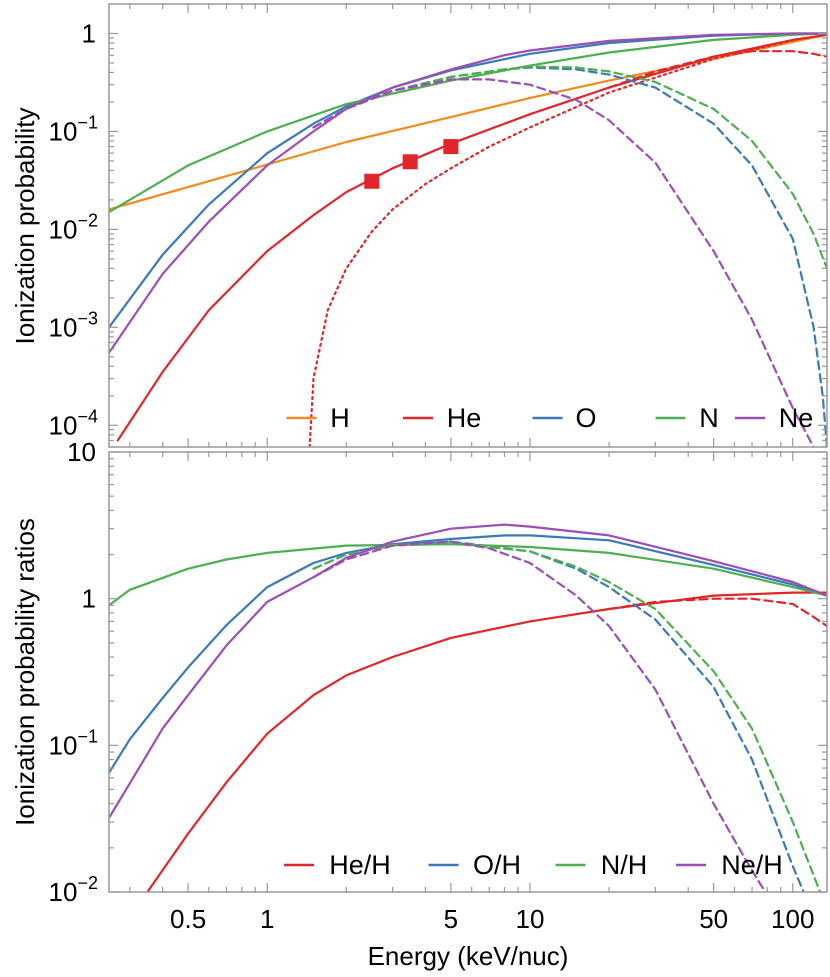 The height and width of the screenshot is (977, 830). What do you see at coordinates (585, 418) in the screenshot?
I see `legend-label-o: O` at bounding box center [585, 418].